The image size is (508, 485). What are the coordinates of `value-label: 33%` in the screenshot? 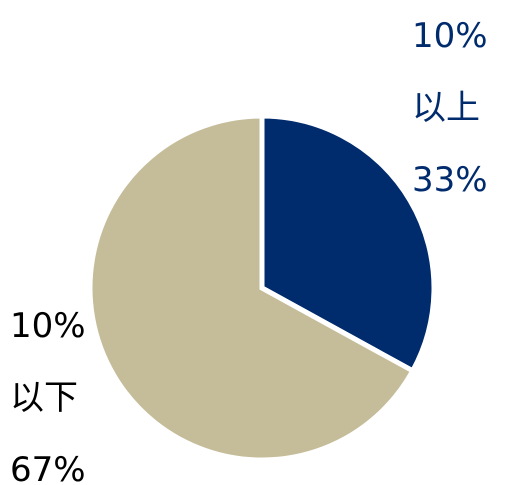 It's located at (450, 180).